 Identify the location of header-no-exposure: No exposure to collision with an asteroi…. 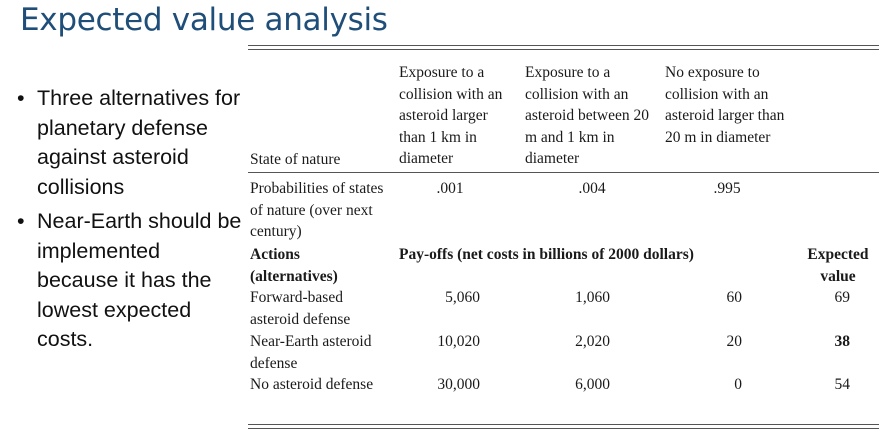
(725, 105).